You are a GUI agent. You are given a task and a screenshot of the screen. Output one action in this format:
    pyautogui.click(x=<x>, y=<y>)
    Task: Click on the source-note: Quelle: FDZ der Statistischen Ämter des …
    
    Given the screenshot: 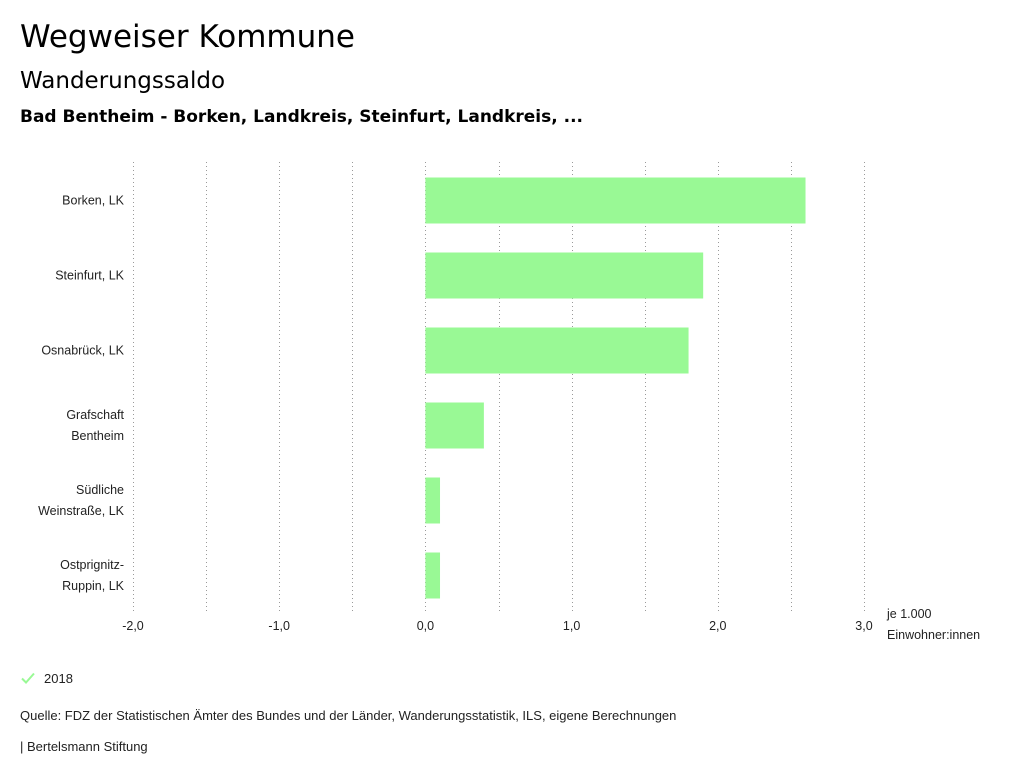 What is the action you would take?
    pyautogui.click(x=348, y=715)
    